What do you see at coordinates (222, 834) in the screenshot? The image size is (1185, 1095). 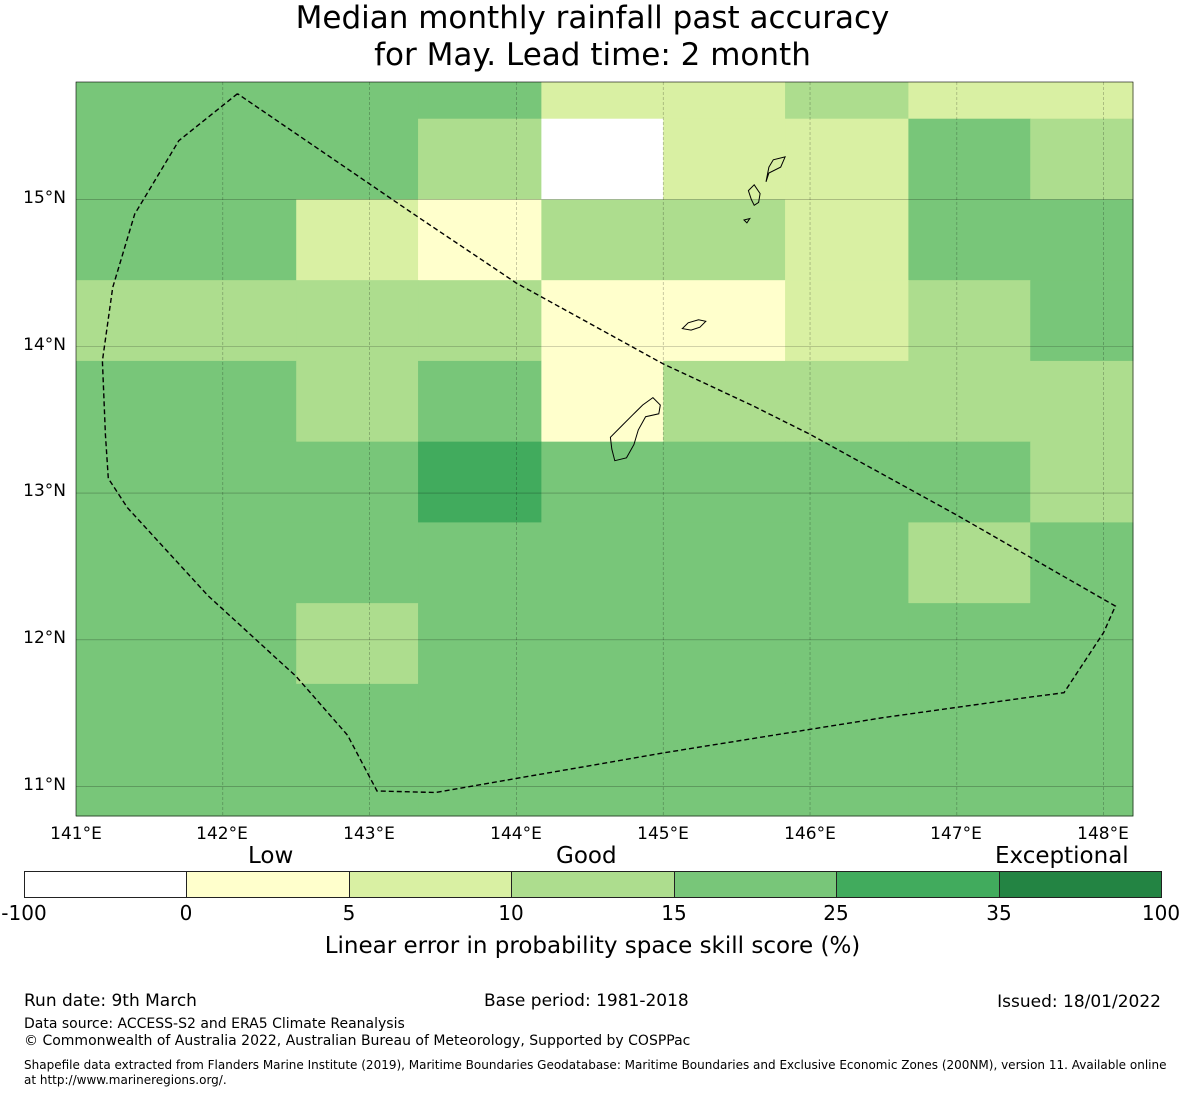 I see `lon-tick-label: 142°E` at bounding box center [222, 834].